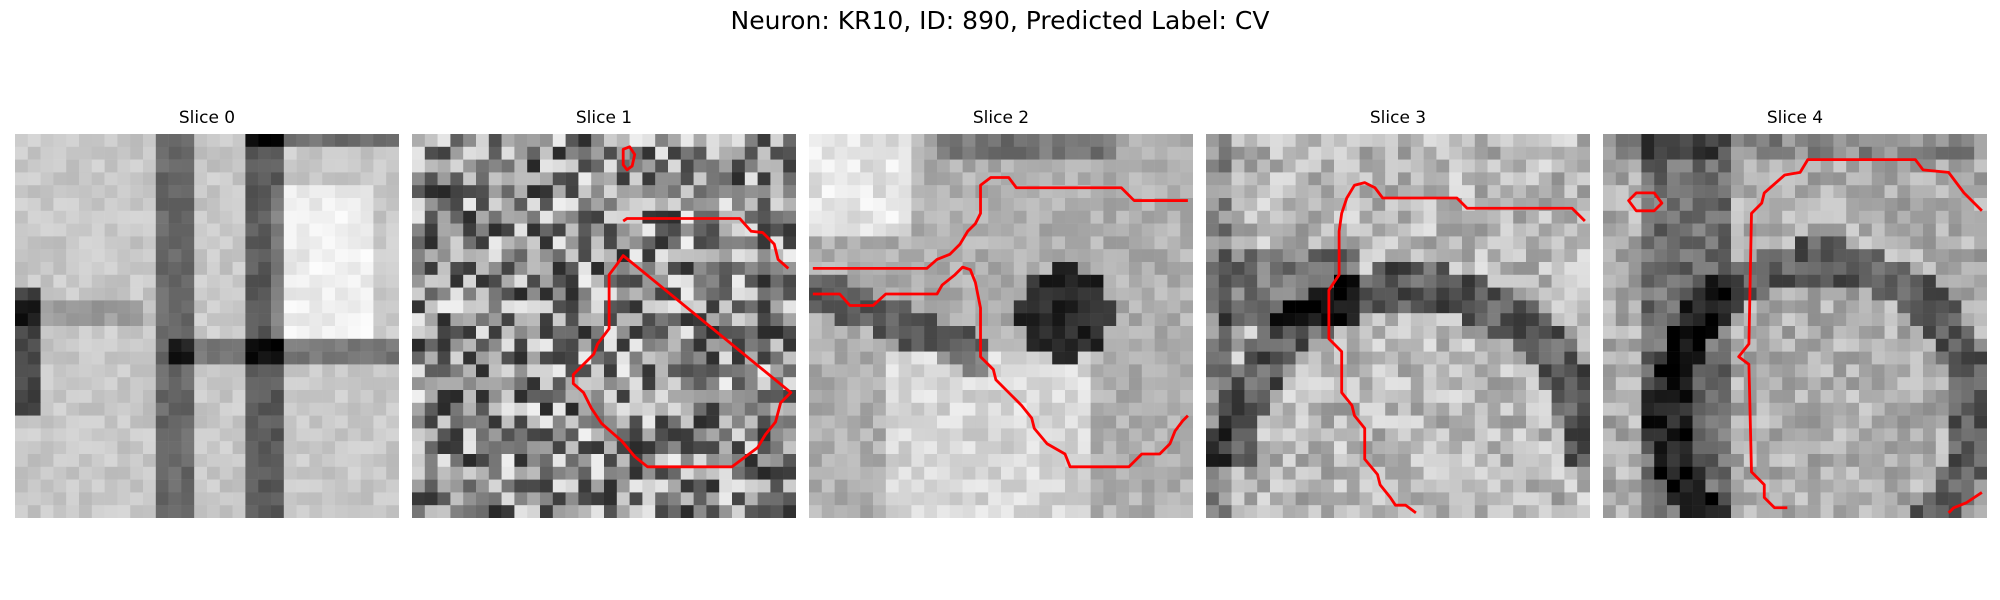  I want to click on slice-2-title: Slice 2, so click(1001, 118).